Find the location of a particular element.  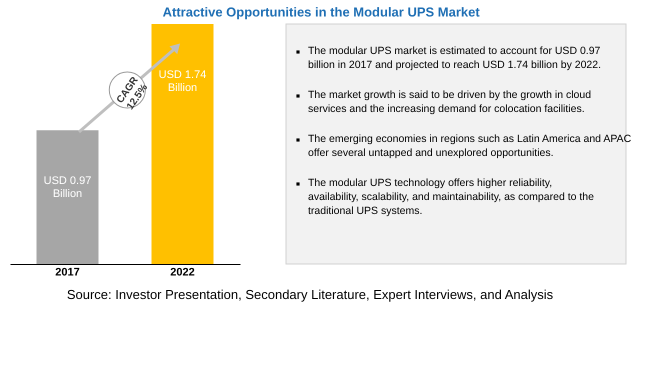

x-tick-label: 2017 is located at coordinates (67, 272).